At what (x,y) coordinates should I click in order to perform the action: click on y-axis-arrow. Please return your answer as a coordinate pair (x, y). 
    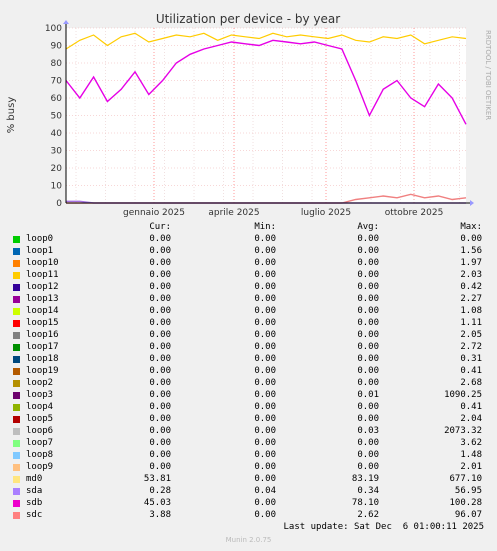
    Looking at the image, I should click on (66, 22).